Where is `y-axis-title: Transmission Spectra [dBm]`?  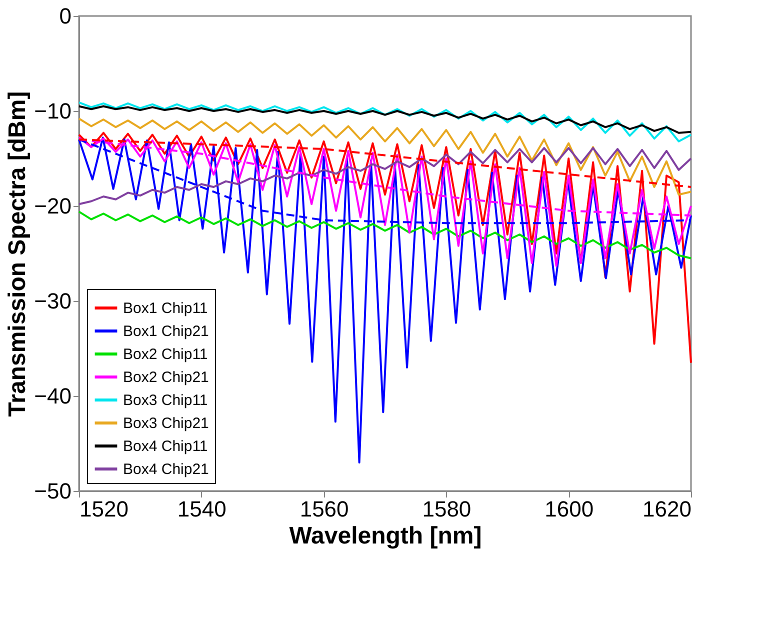
y-axis-title: Transmission Spectra [dBm] is located at coordinates (18, 254).